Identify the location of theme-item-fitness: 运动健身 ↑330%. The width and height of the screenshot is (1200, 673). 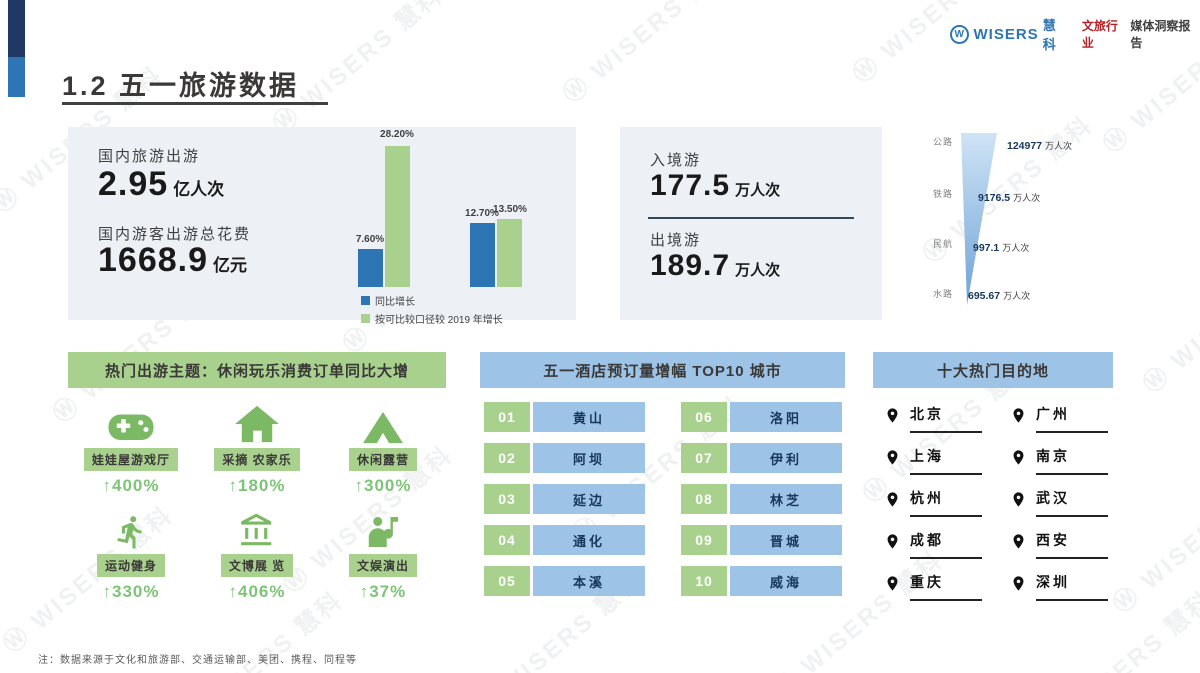
(130, 554).